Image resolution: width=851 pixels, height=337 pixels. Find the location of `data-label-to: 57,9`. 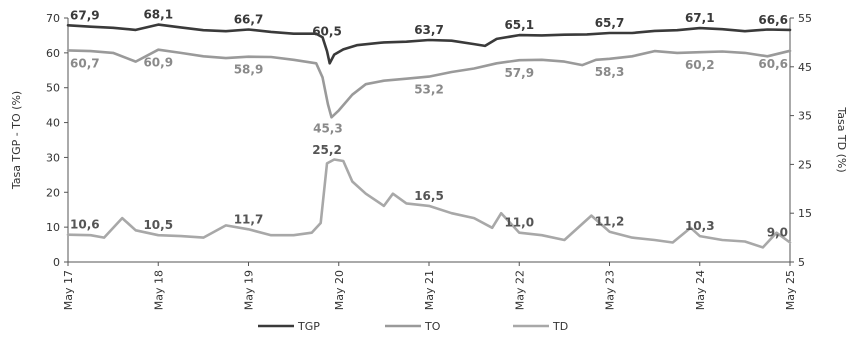

data-label-to: 57,9 is located at coordinates (519, 73).